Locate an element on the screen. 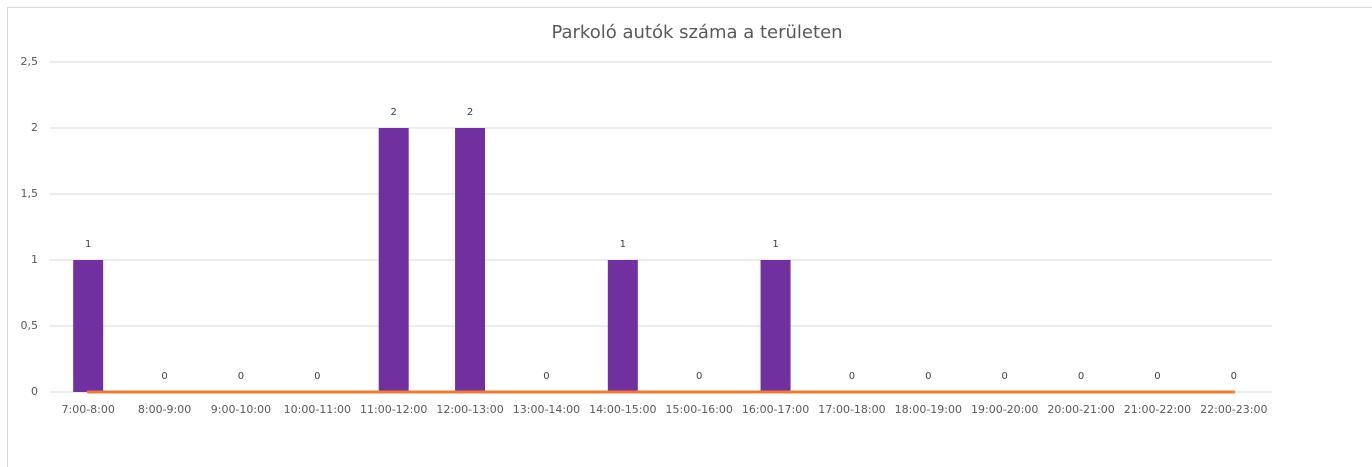 Image resolution: width=1372 pixels, height=467 pixels. y-tick-label: 1,5 is located at coordinates (30, 193).